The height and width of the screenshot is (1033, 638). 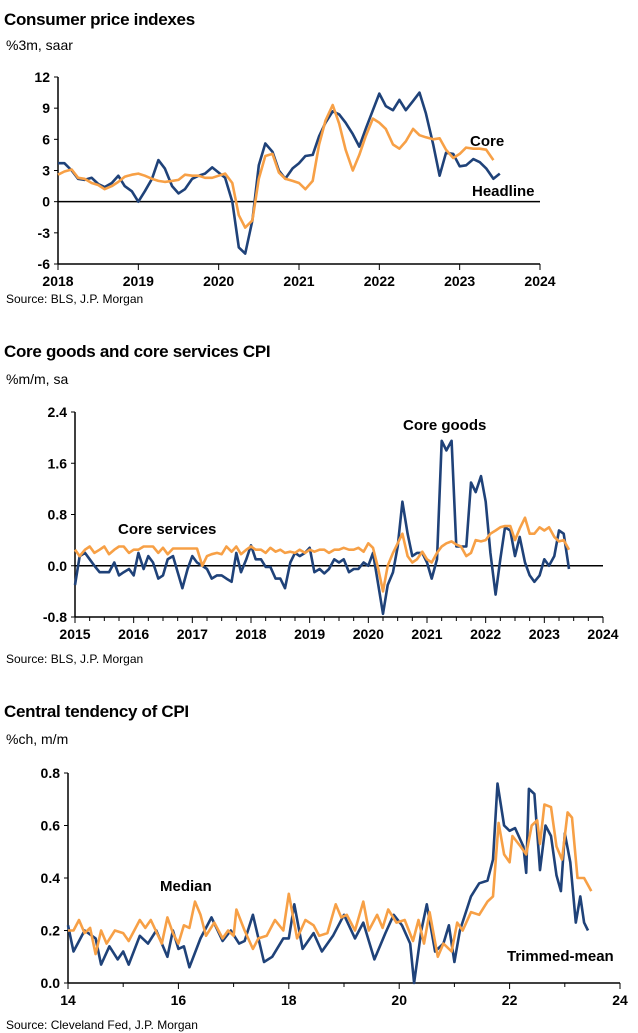 I want to click on y-tick-label: -0.8, so click(x=55, y=617).